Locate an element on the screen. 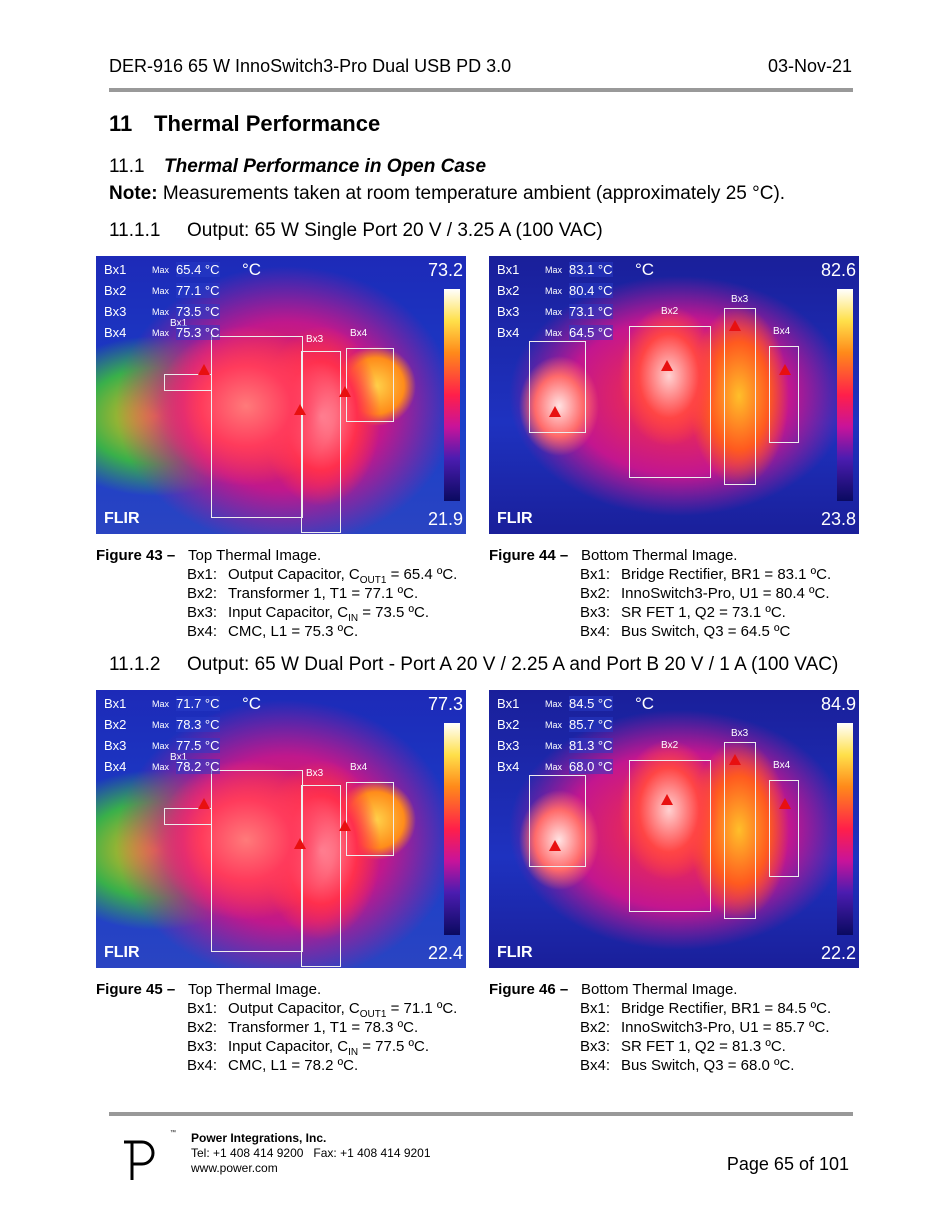 The height and width of the screenshot is (1228, 949). brand: FLIR is located at coordinates (515, 952).